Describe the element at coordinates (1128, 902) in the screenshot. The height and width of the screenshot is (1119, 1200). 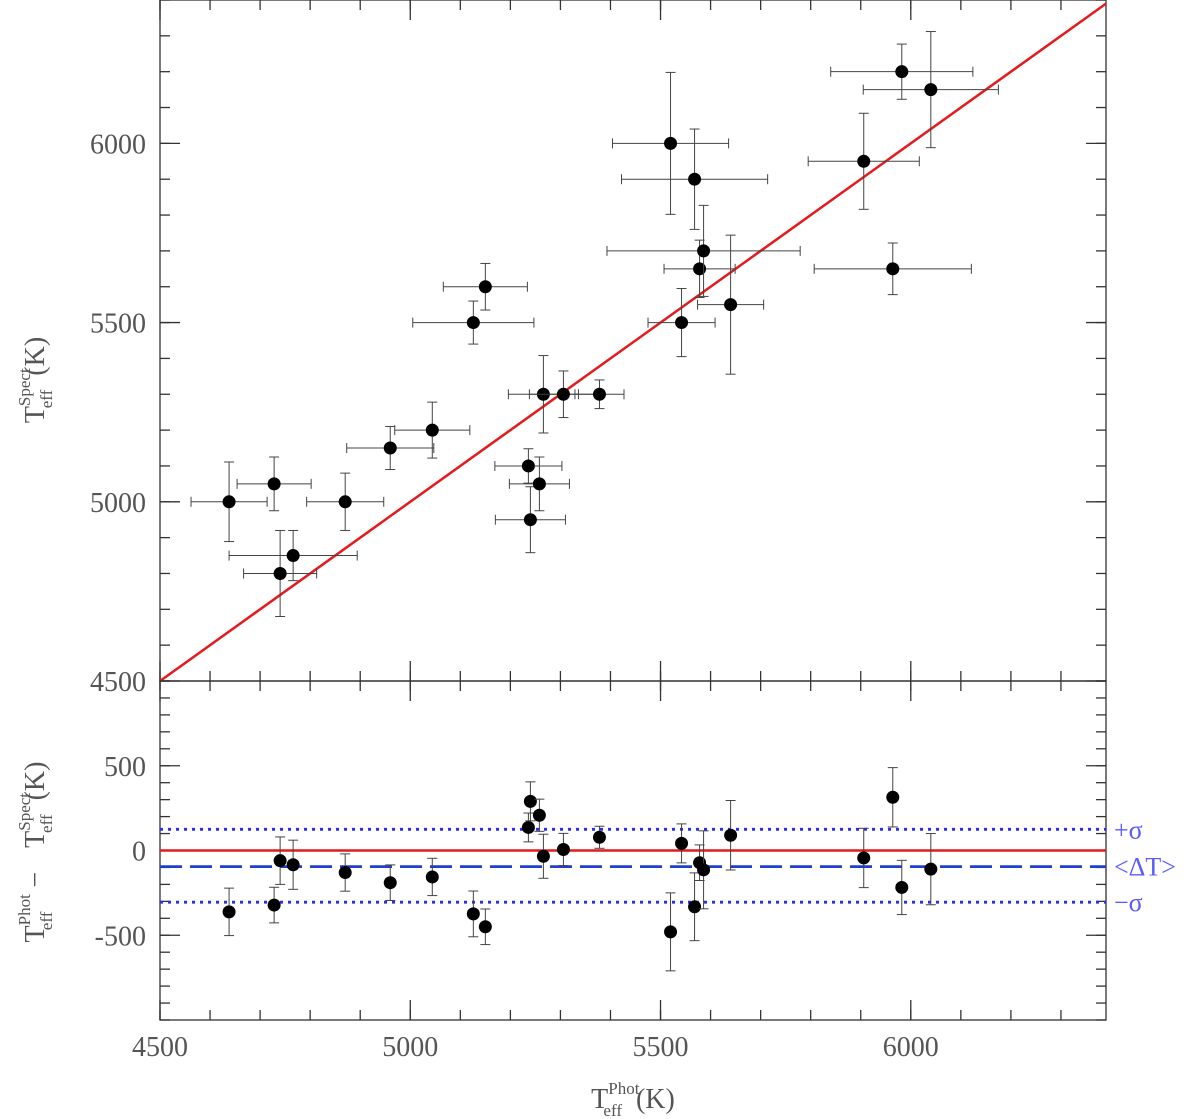
I see `reference-label: −σ` at that location.